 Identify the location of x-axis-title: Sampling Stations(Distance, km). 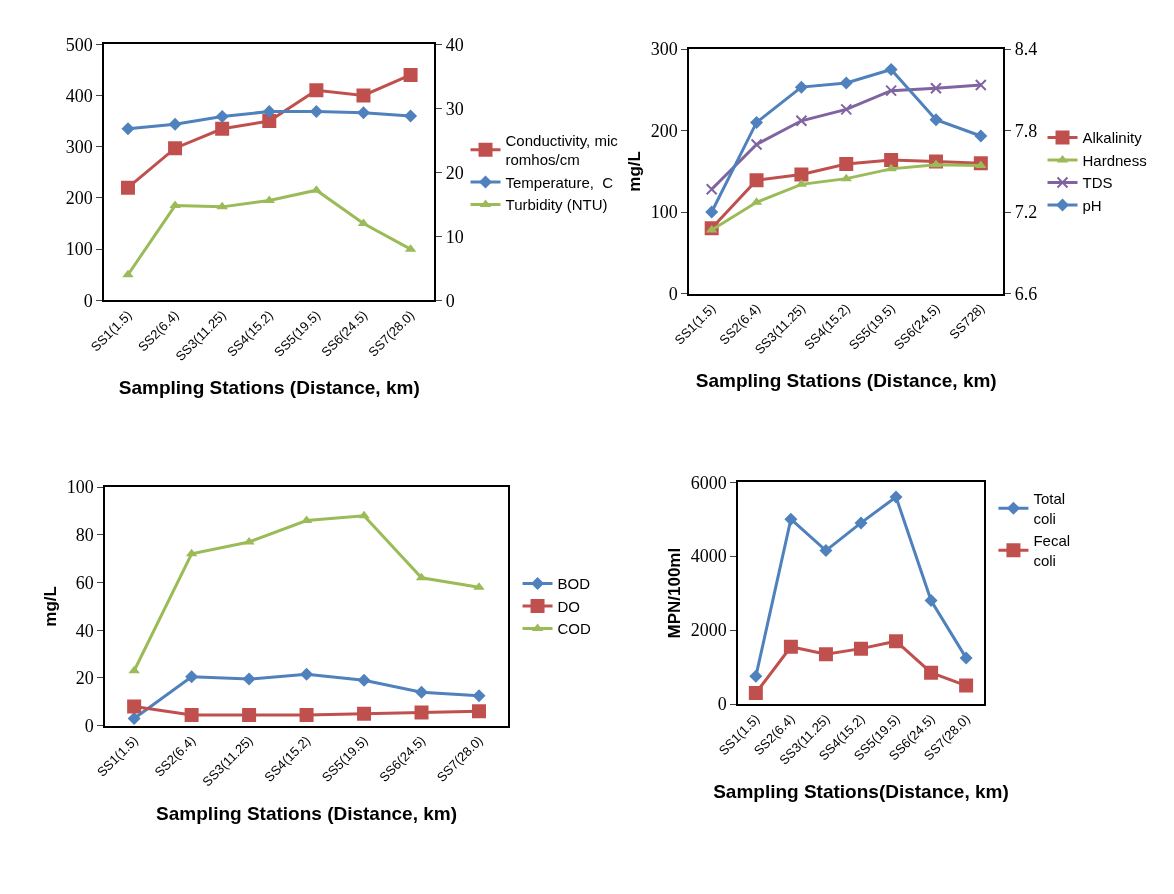
(861, 792).